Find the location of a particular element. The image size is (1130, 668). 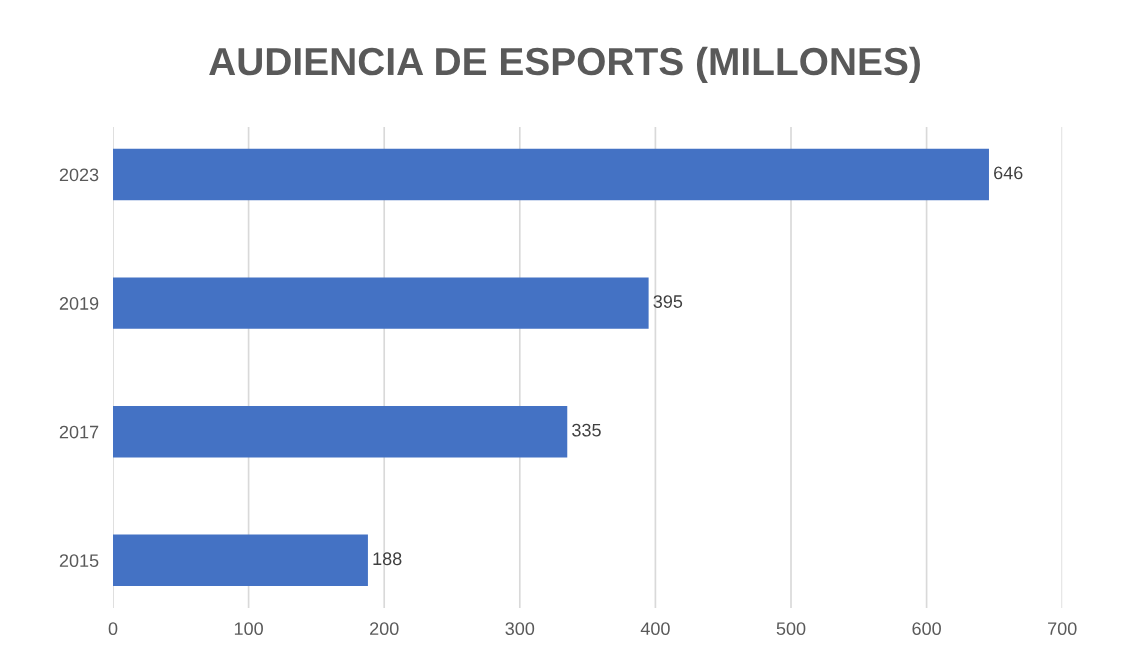

y-tick-label: 2023 is located at coordinates (79, 175).